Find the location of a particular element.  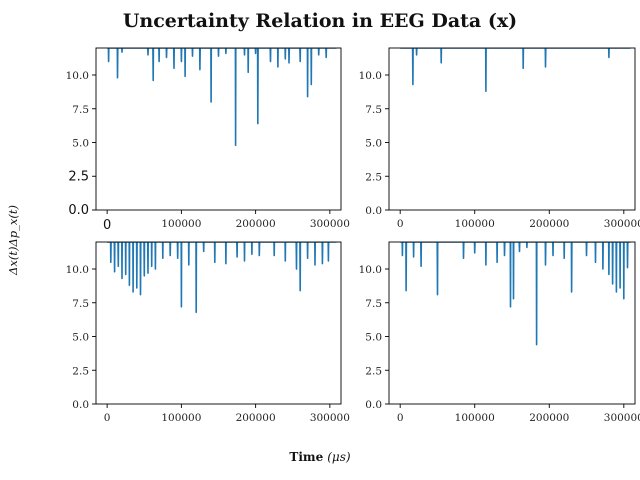

x-axis-label-bold: Time is located at coordinates (306, 457).